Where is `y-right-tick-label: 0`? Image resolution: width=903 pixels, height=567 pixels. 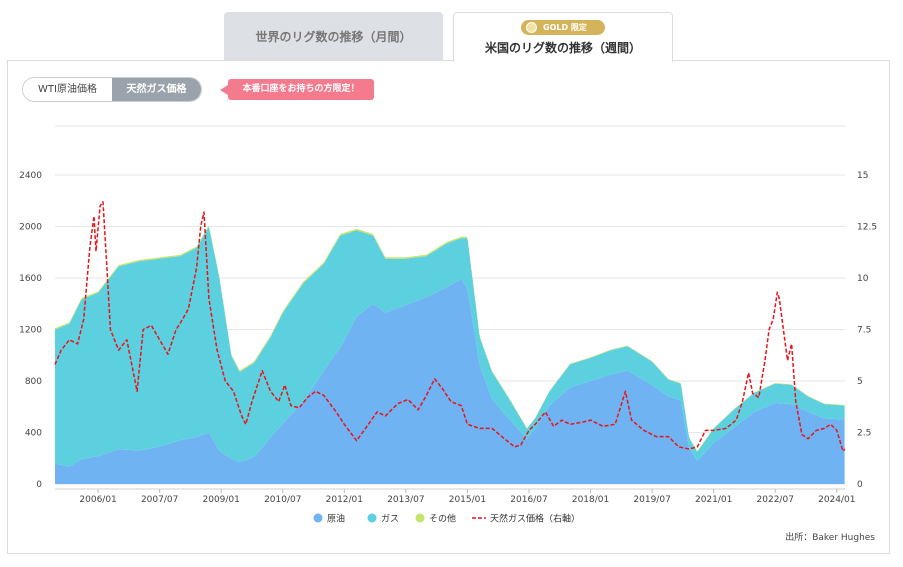
y-right-tick-label: 0 is located at coordinates (860, 485).